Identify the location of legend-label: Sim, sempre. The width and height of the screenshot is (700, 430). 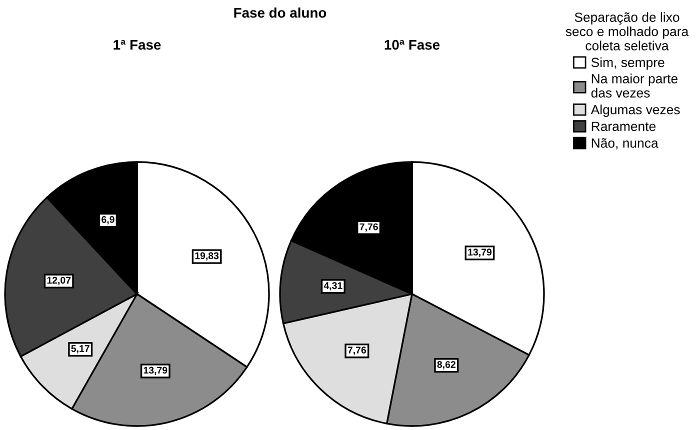
(627, 63).